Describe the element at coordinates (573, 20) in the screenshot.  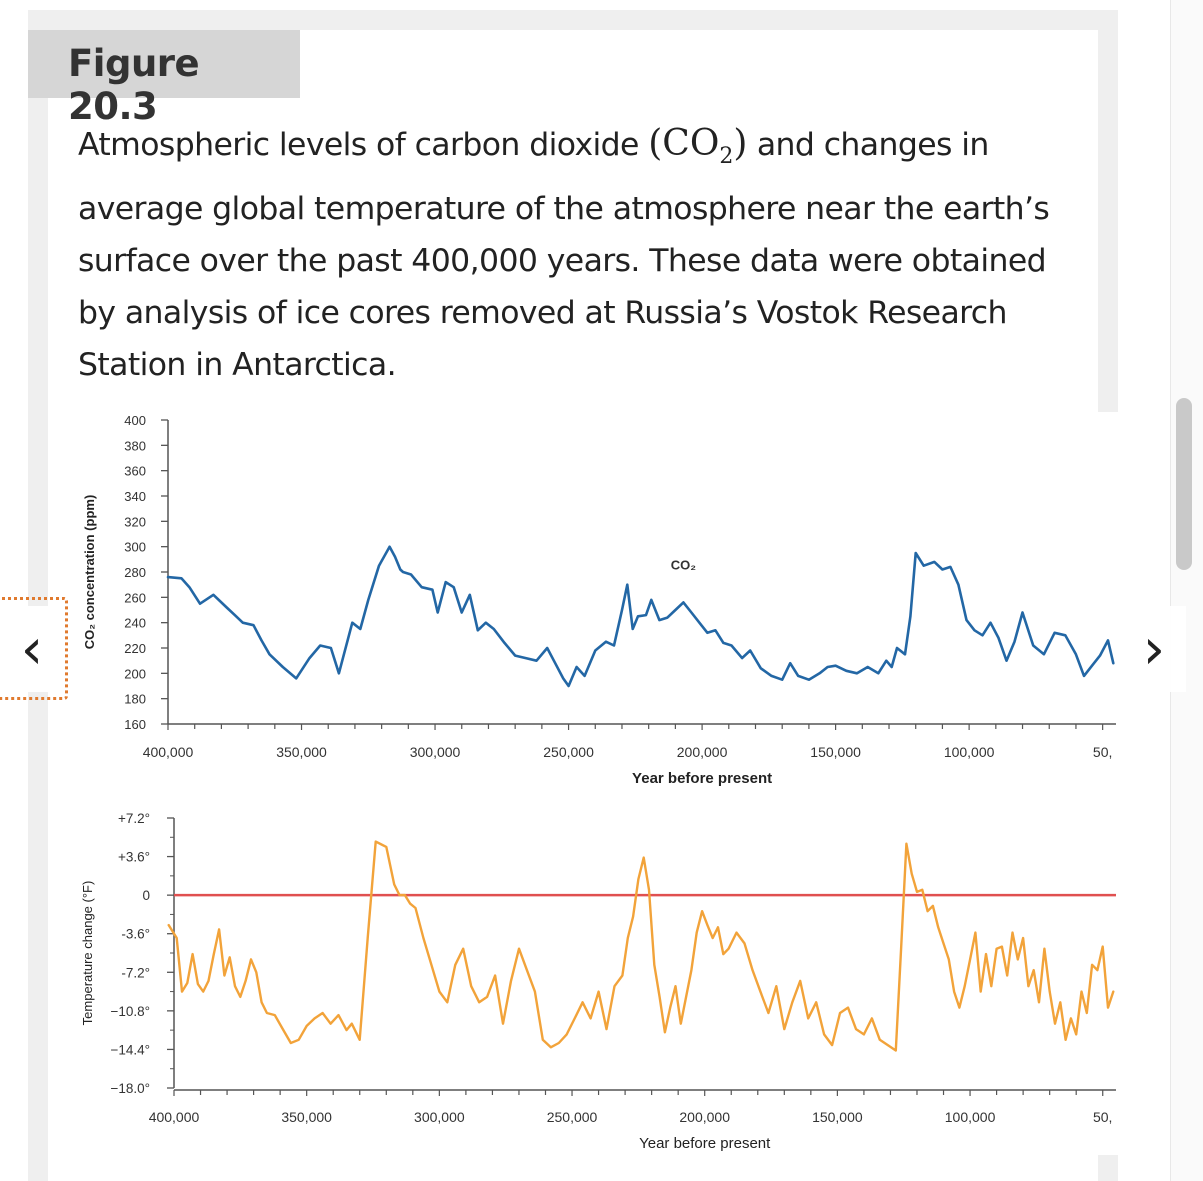
I see `card-frame-top` at that location.